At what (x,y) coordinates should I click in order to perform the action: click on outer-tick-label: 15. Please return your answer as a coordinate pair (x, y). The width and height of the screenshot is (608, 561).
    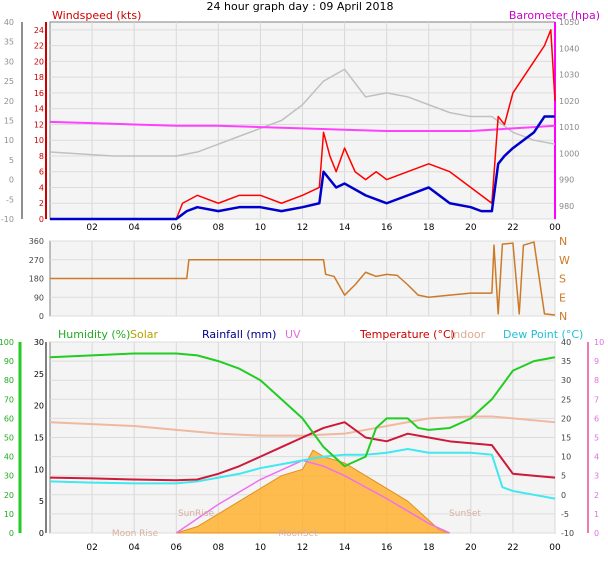
    Looking at the image, I should click on (9, 121).